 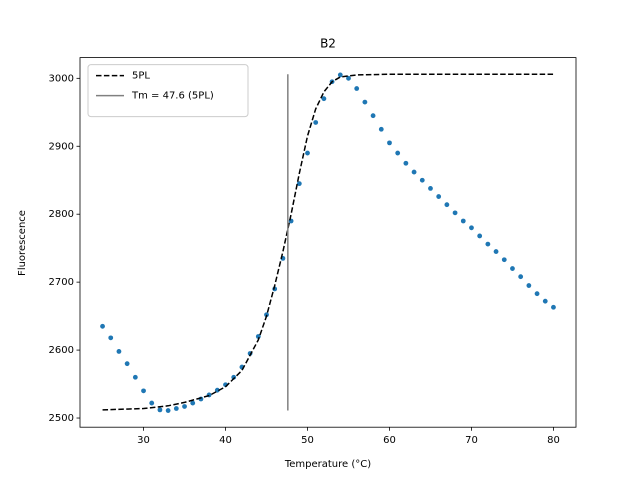 What do you see at coordinates (328, 44) in the screenshot?
I see `chart-title: B2` at bounding box center [328, 44].